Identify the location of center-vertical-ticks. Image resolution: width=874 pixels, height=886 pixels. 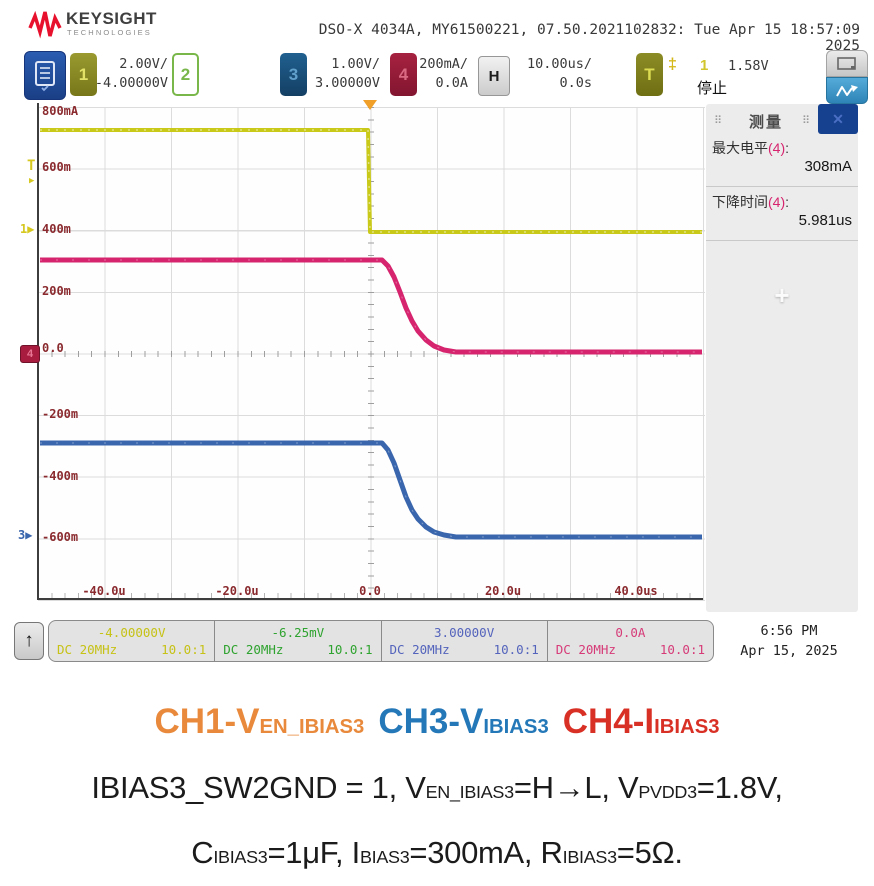
(371, 353).